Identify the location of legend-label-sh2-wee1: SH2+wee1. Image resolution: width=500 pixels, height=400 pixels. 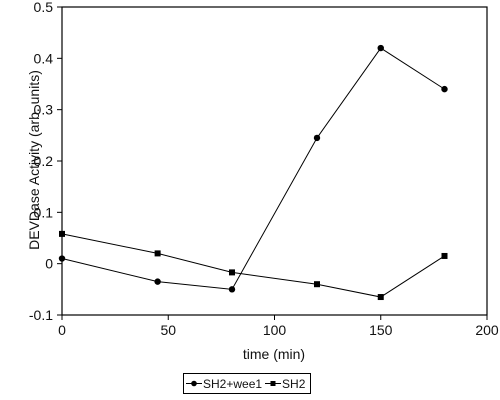
(233, 383).